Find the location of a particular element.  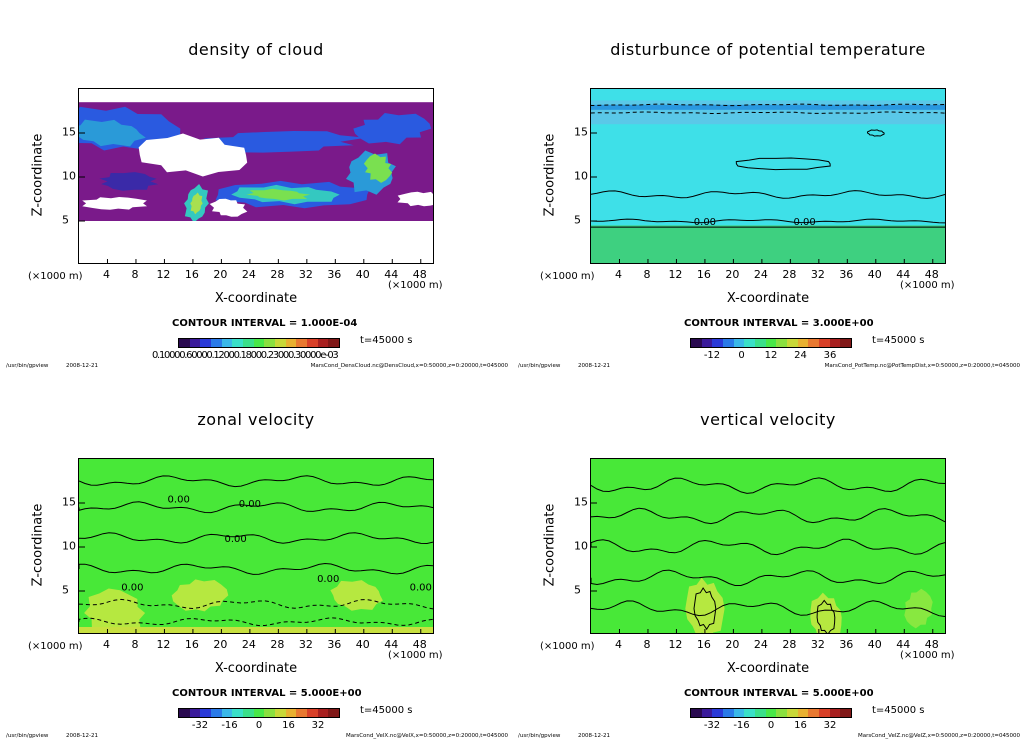

footer-date: 2008-12-21 is located at coordinates (594, 736).